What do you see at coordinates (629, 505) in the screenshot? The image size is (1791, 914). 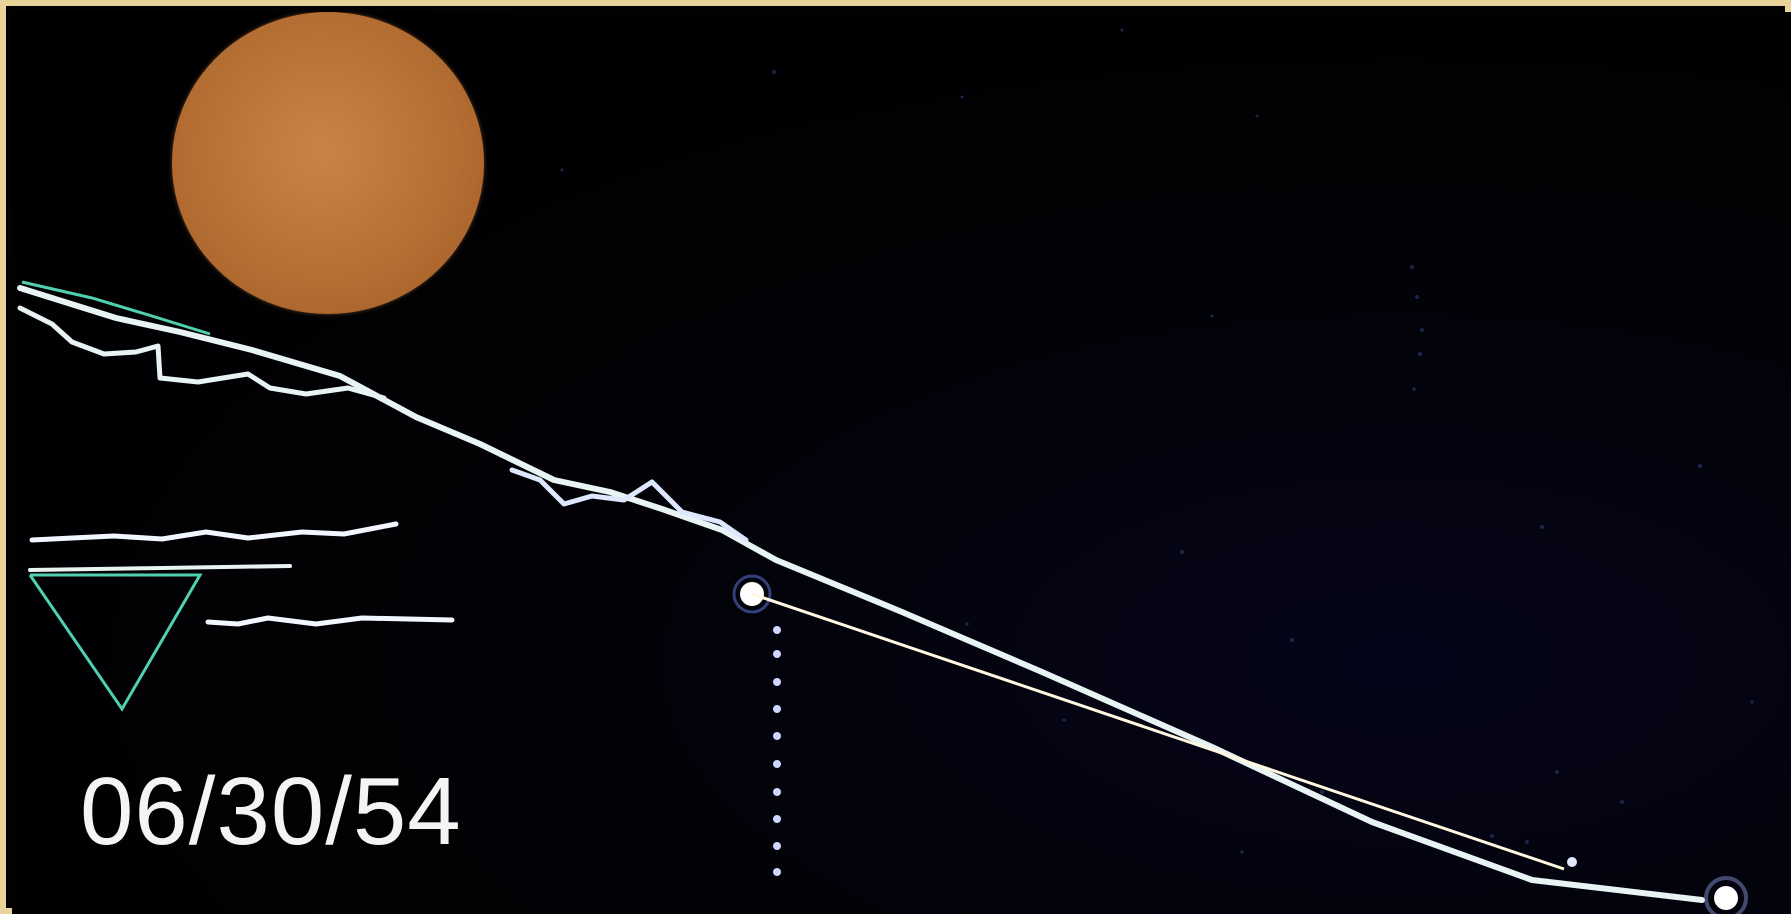 I see `mid-jagged-trace` at bounding box center [629, 505].